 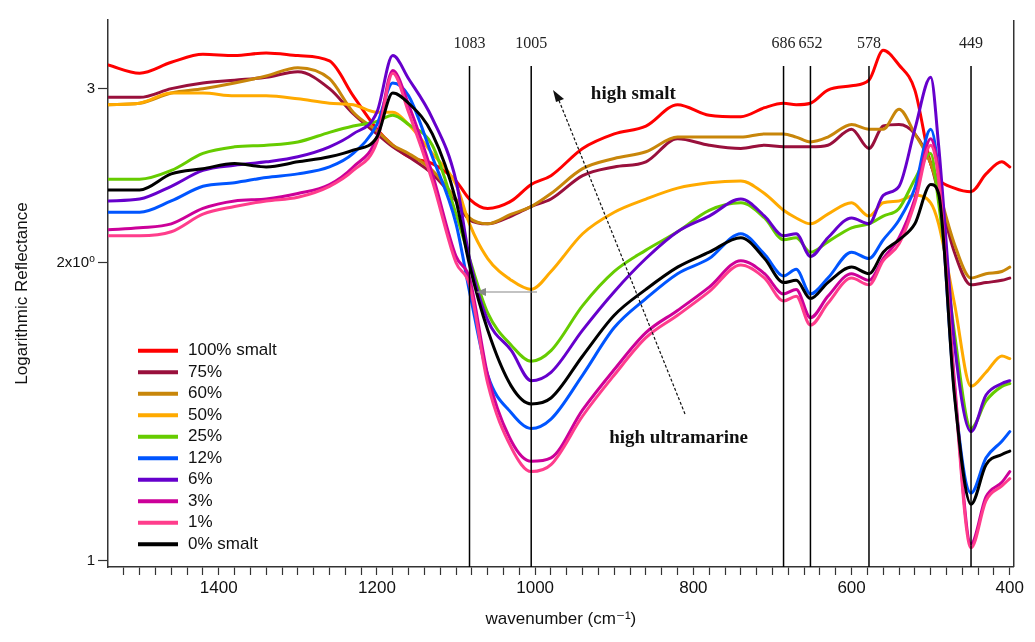 I want to click on x-tick-label: 1200, so click(x=377, y=587).